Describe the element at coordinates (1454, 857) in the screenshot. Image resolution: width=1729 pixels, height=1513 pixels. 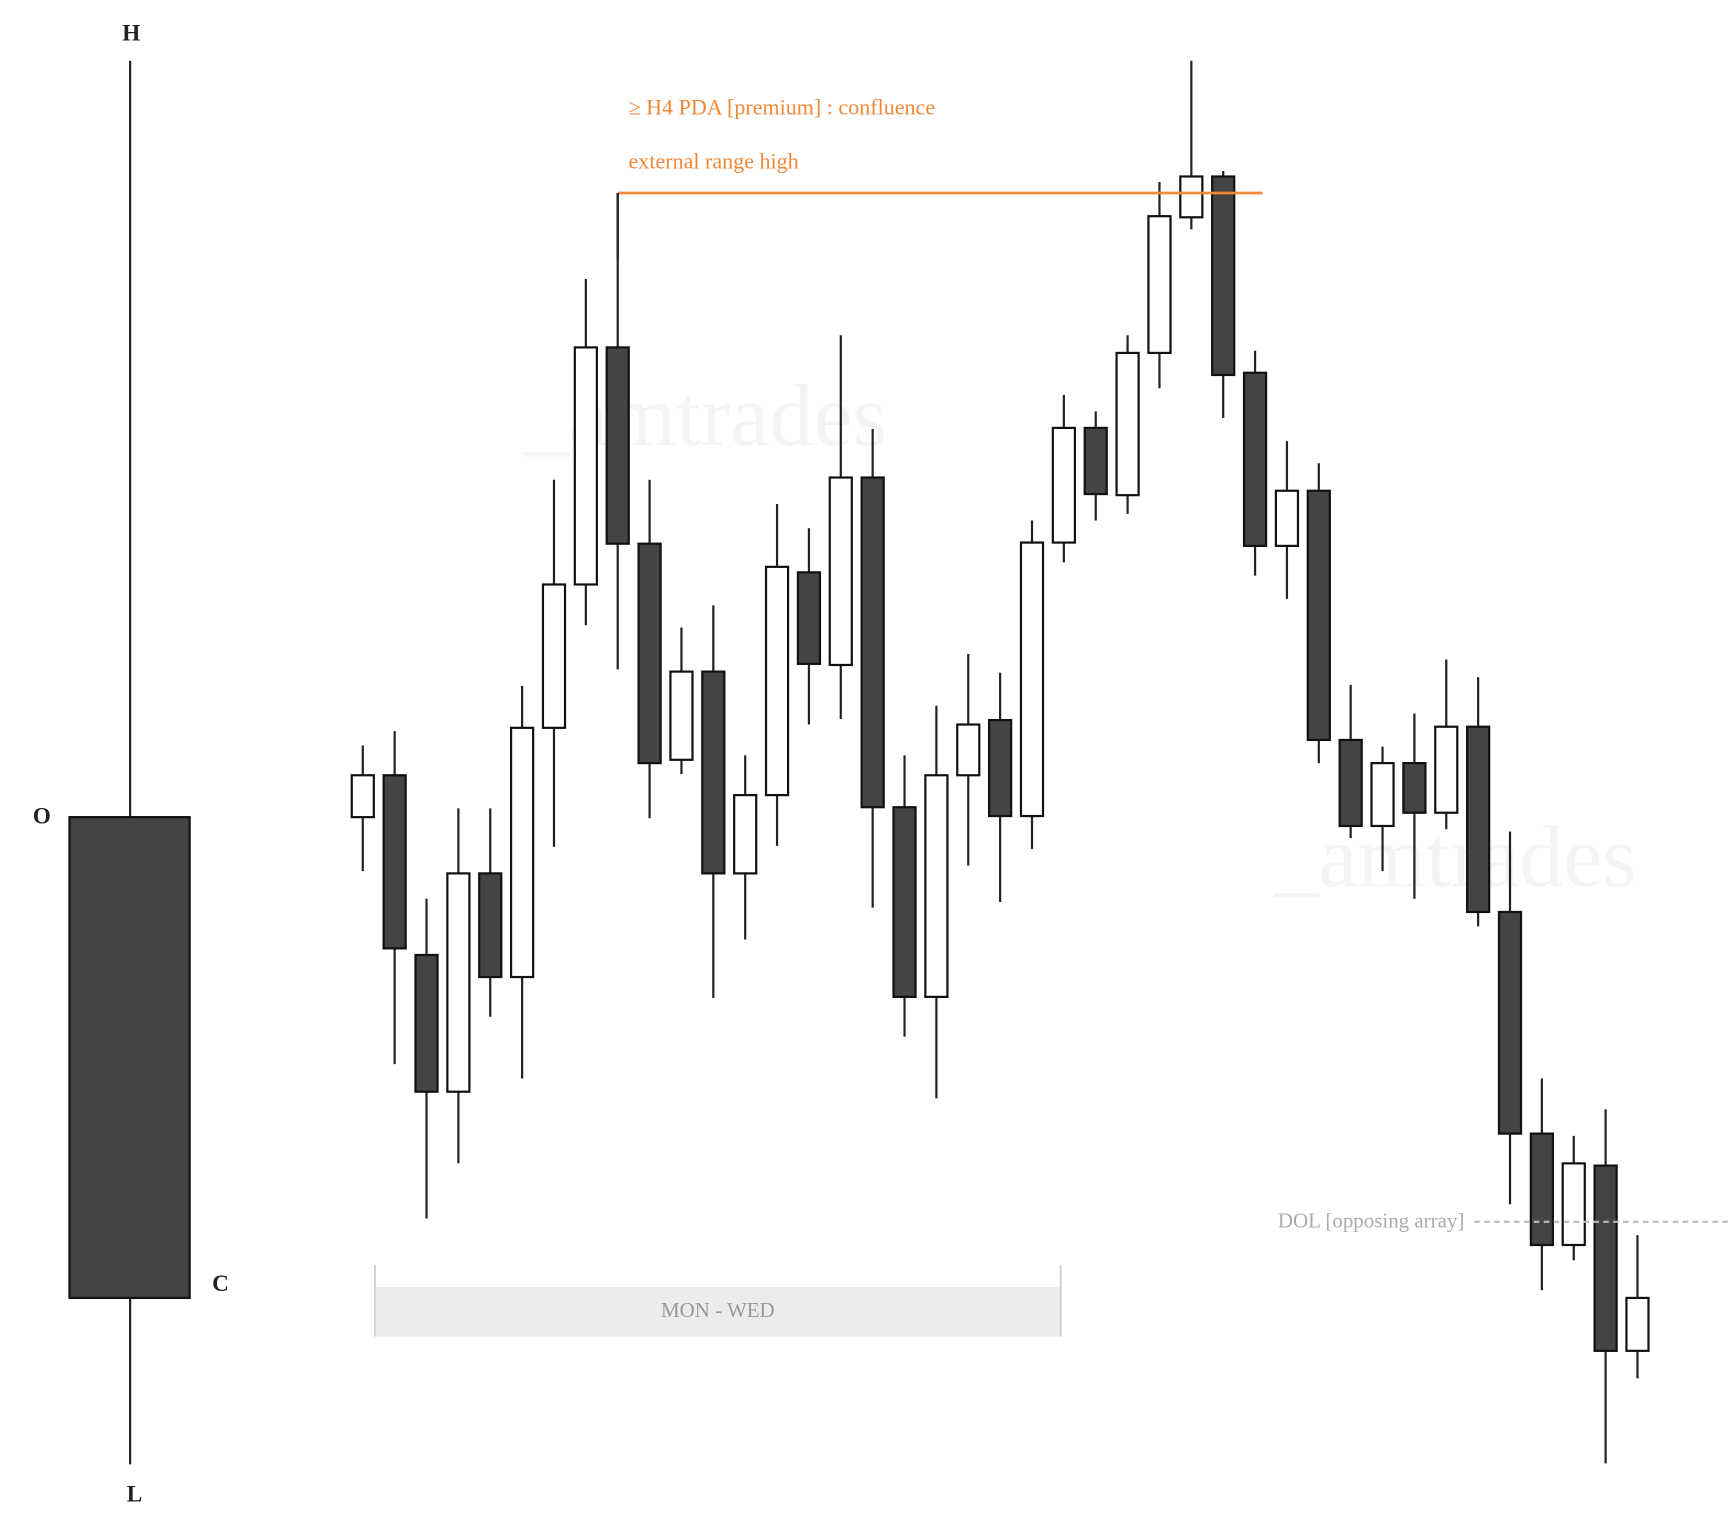
I see `watermark: _amtrades` at that location.